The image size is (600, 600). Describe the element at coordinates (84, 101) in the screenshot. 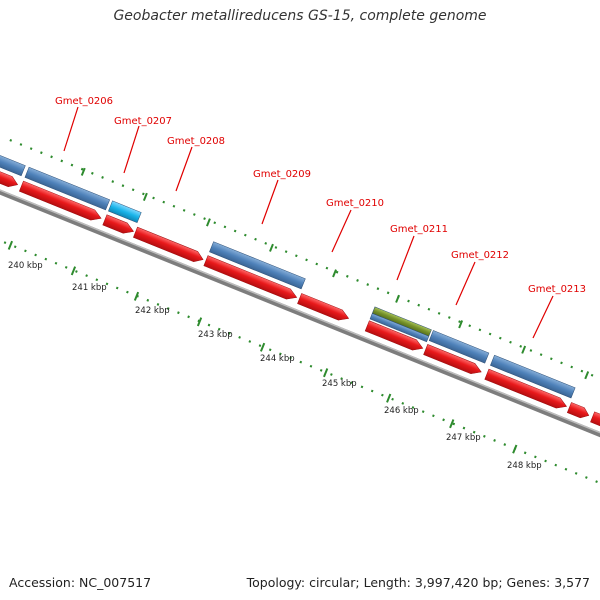

I see `gene-label: Gmet_0206` at that location.